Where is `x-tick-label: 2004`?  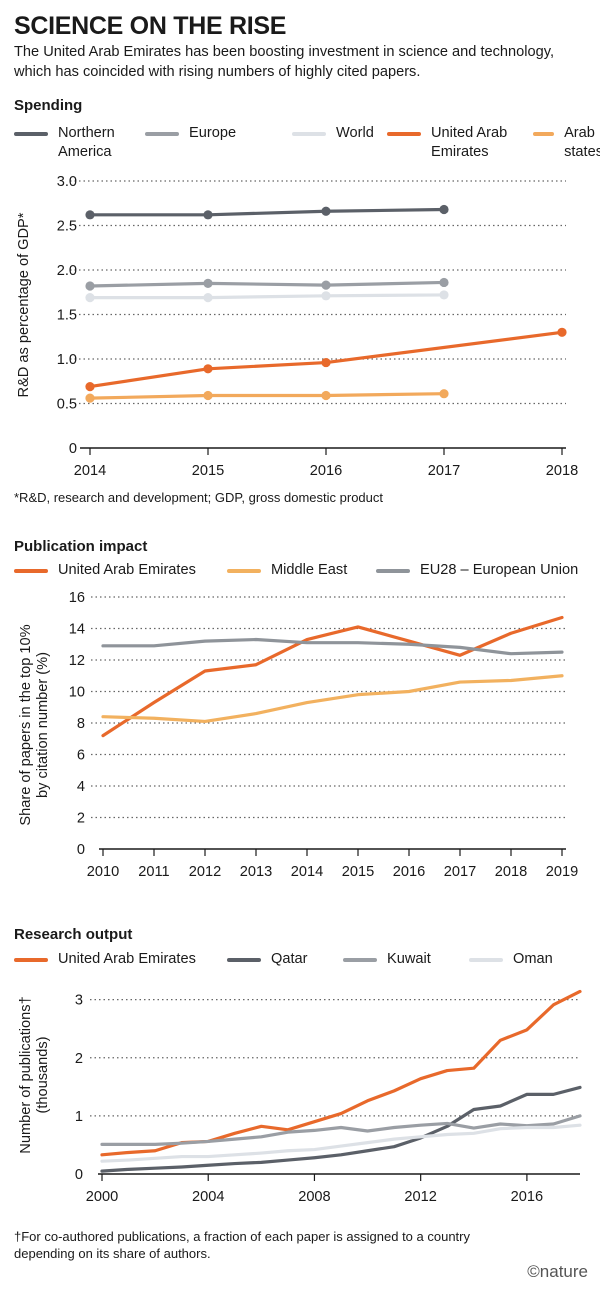 x-tick-label: 2004 is located at coordinates (208, 1197).